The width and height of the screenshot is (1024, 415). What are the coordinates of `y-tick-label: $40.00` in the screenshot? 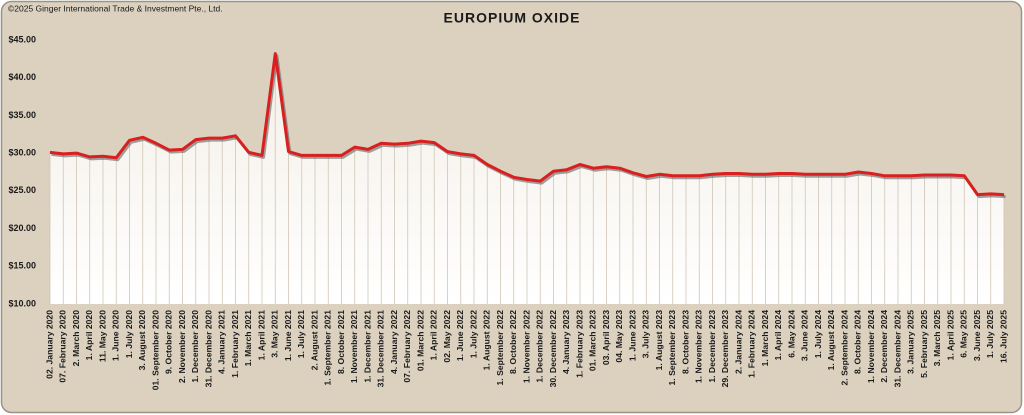 It's located at (22, 77).